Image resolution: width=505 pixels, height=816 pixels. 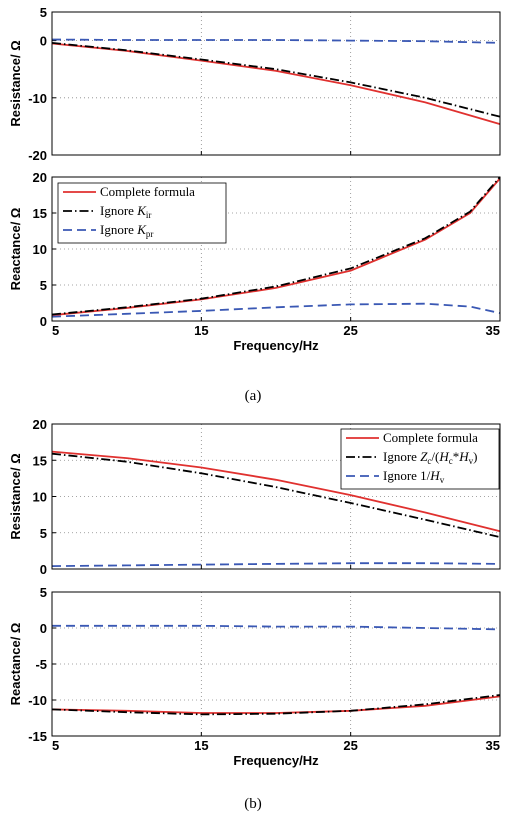 I want to click on legend-text-part: v, so click(x=442, y=480).